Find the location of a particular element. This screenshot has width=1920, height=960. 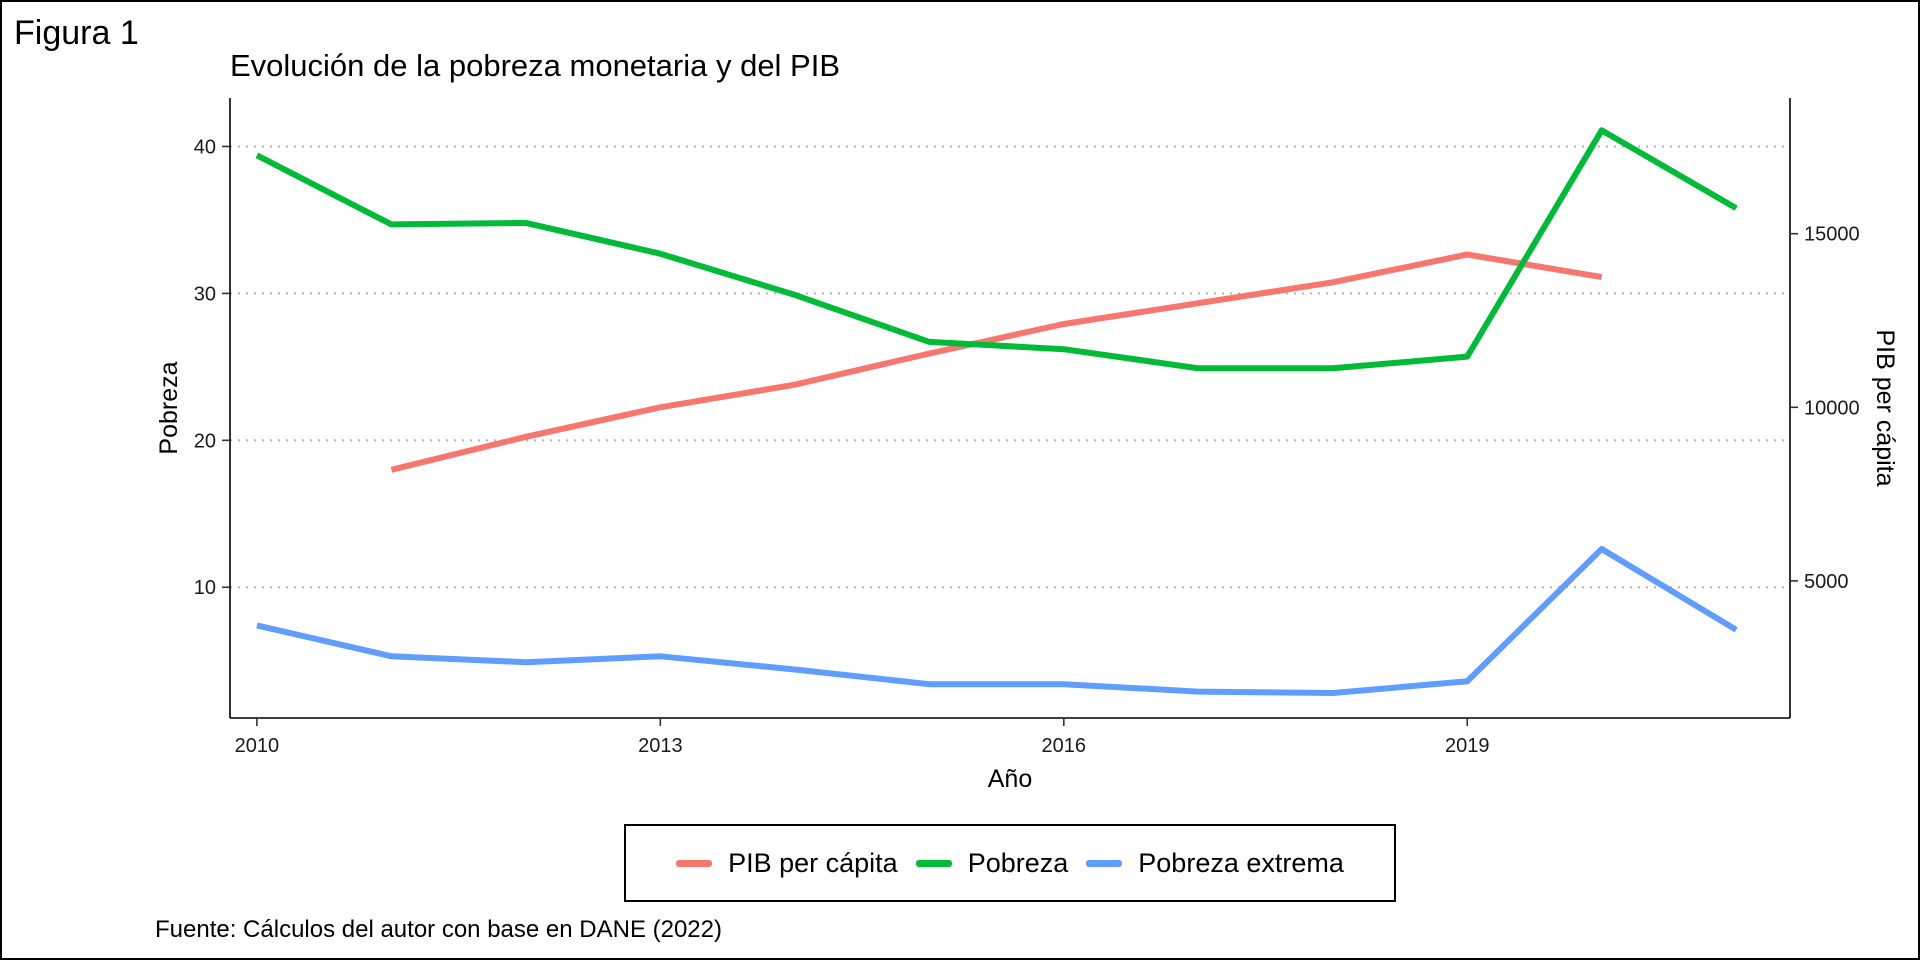

legend-item-pobreza: Pobreza is located at coordinates (992, 863).